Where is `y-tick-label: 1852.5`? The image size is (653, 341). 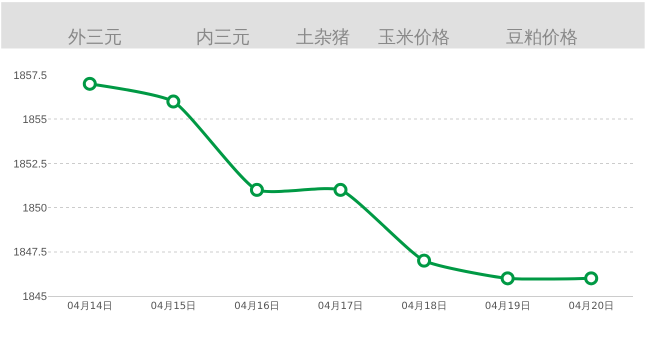
y-tick-label: 1852.5 is located at coordinates (30, 164).